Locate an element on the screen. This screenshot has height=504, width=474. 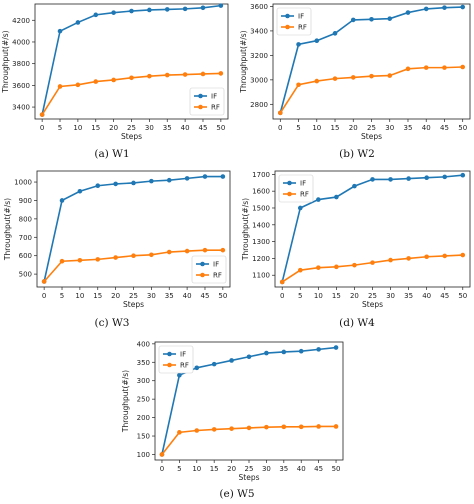
legend: IF RF is located at coordinates (176, 359).